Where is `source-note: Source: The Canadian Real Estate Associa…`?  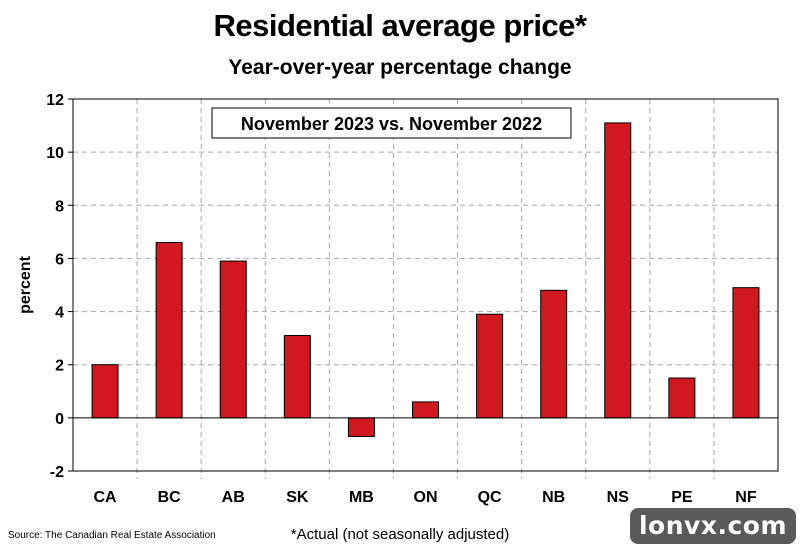
source-note: Source: The Canadian Real Estate Associa… is located at coordinates (112, 535).